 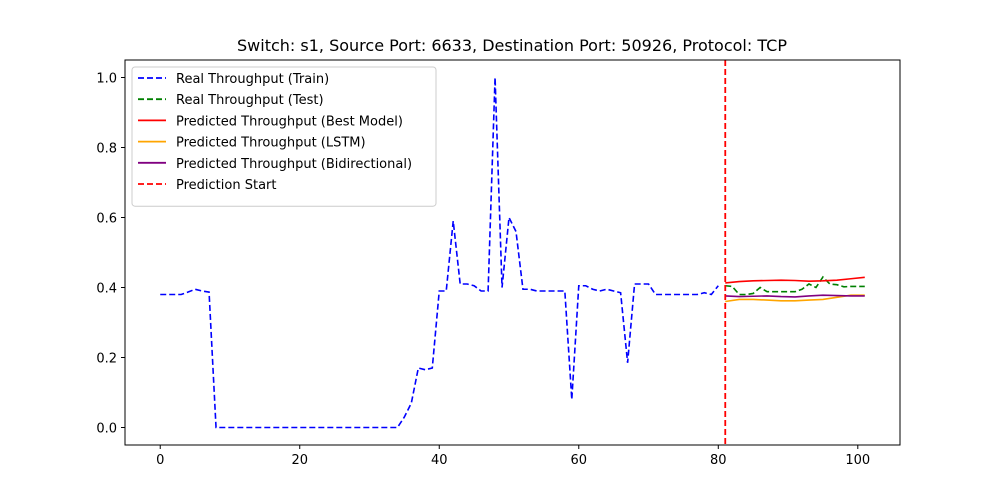 What do you see at coordinates (289, 121) in the screenshot?
I see `legend-label-predicted-throughput-best-model: Predicted Throughput (Best Model)` at bounding box center [289, 121].